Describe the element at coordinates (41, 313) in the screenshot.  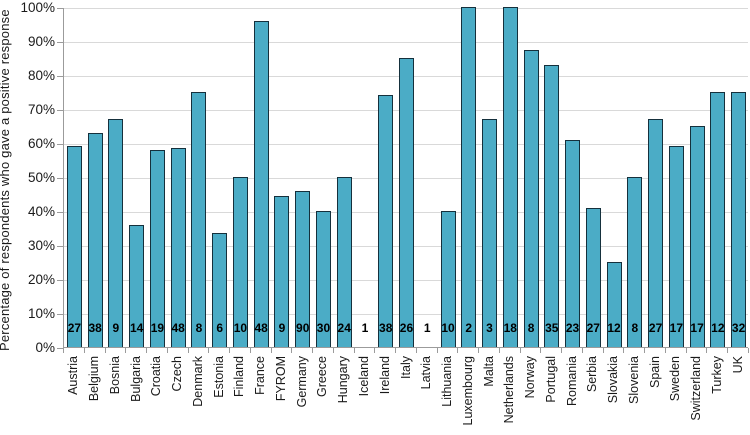
I see `y-axis-tick-label: 10%` at that location.